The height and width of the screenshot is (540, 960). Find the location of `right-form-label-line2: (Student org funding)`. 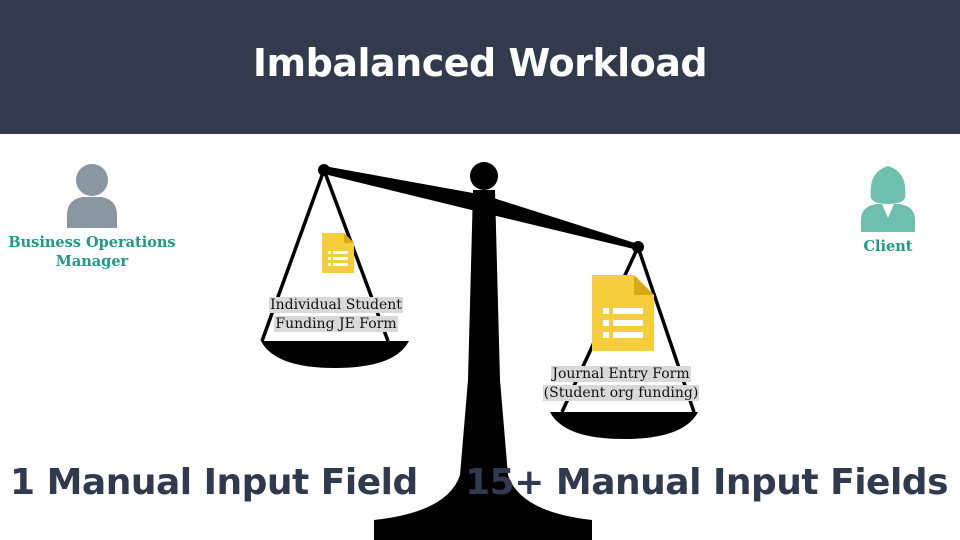

right-form-label-line2: (Student org funding) is located at coordinates (621, 393).